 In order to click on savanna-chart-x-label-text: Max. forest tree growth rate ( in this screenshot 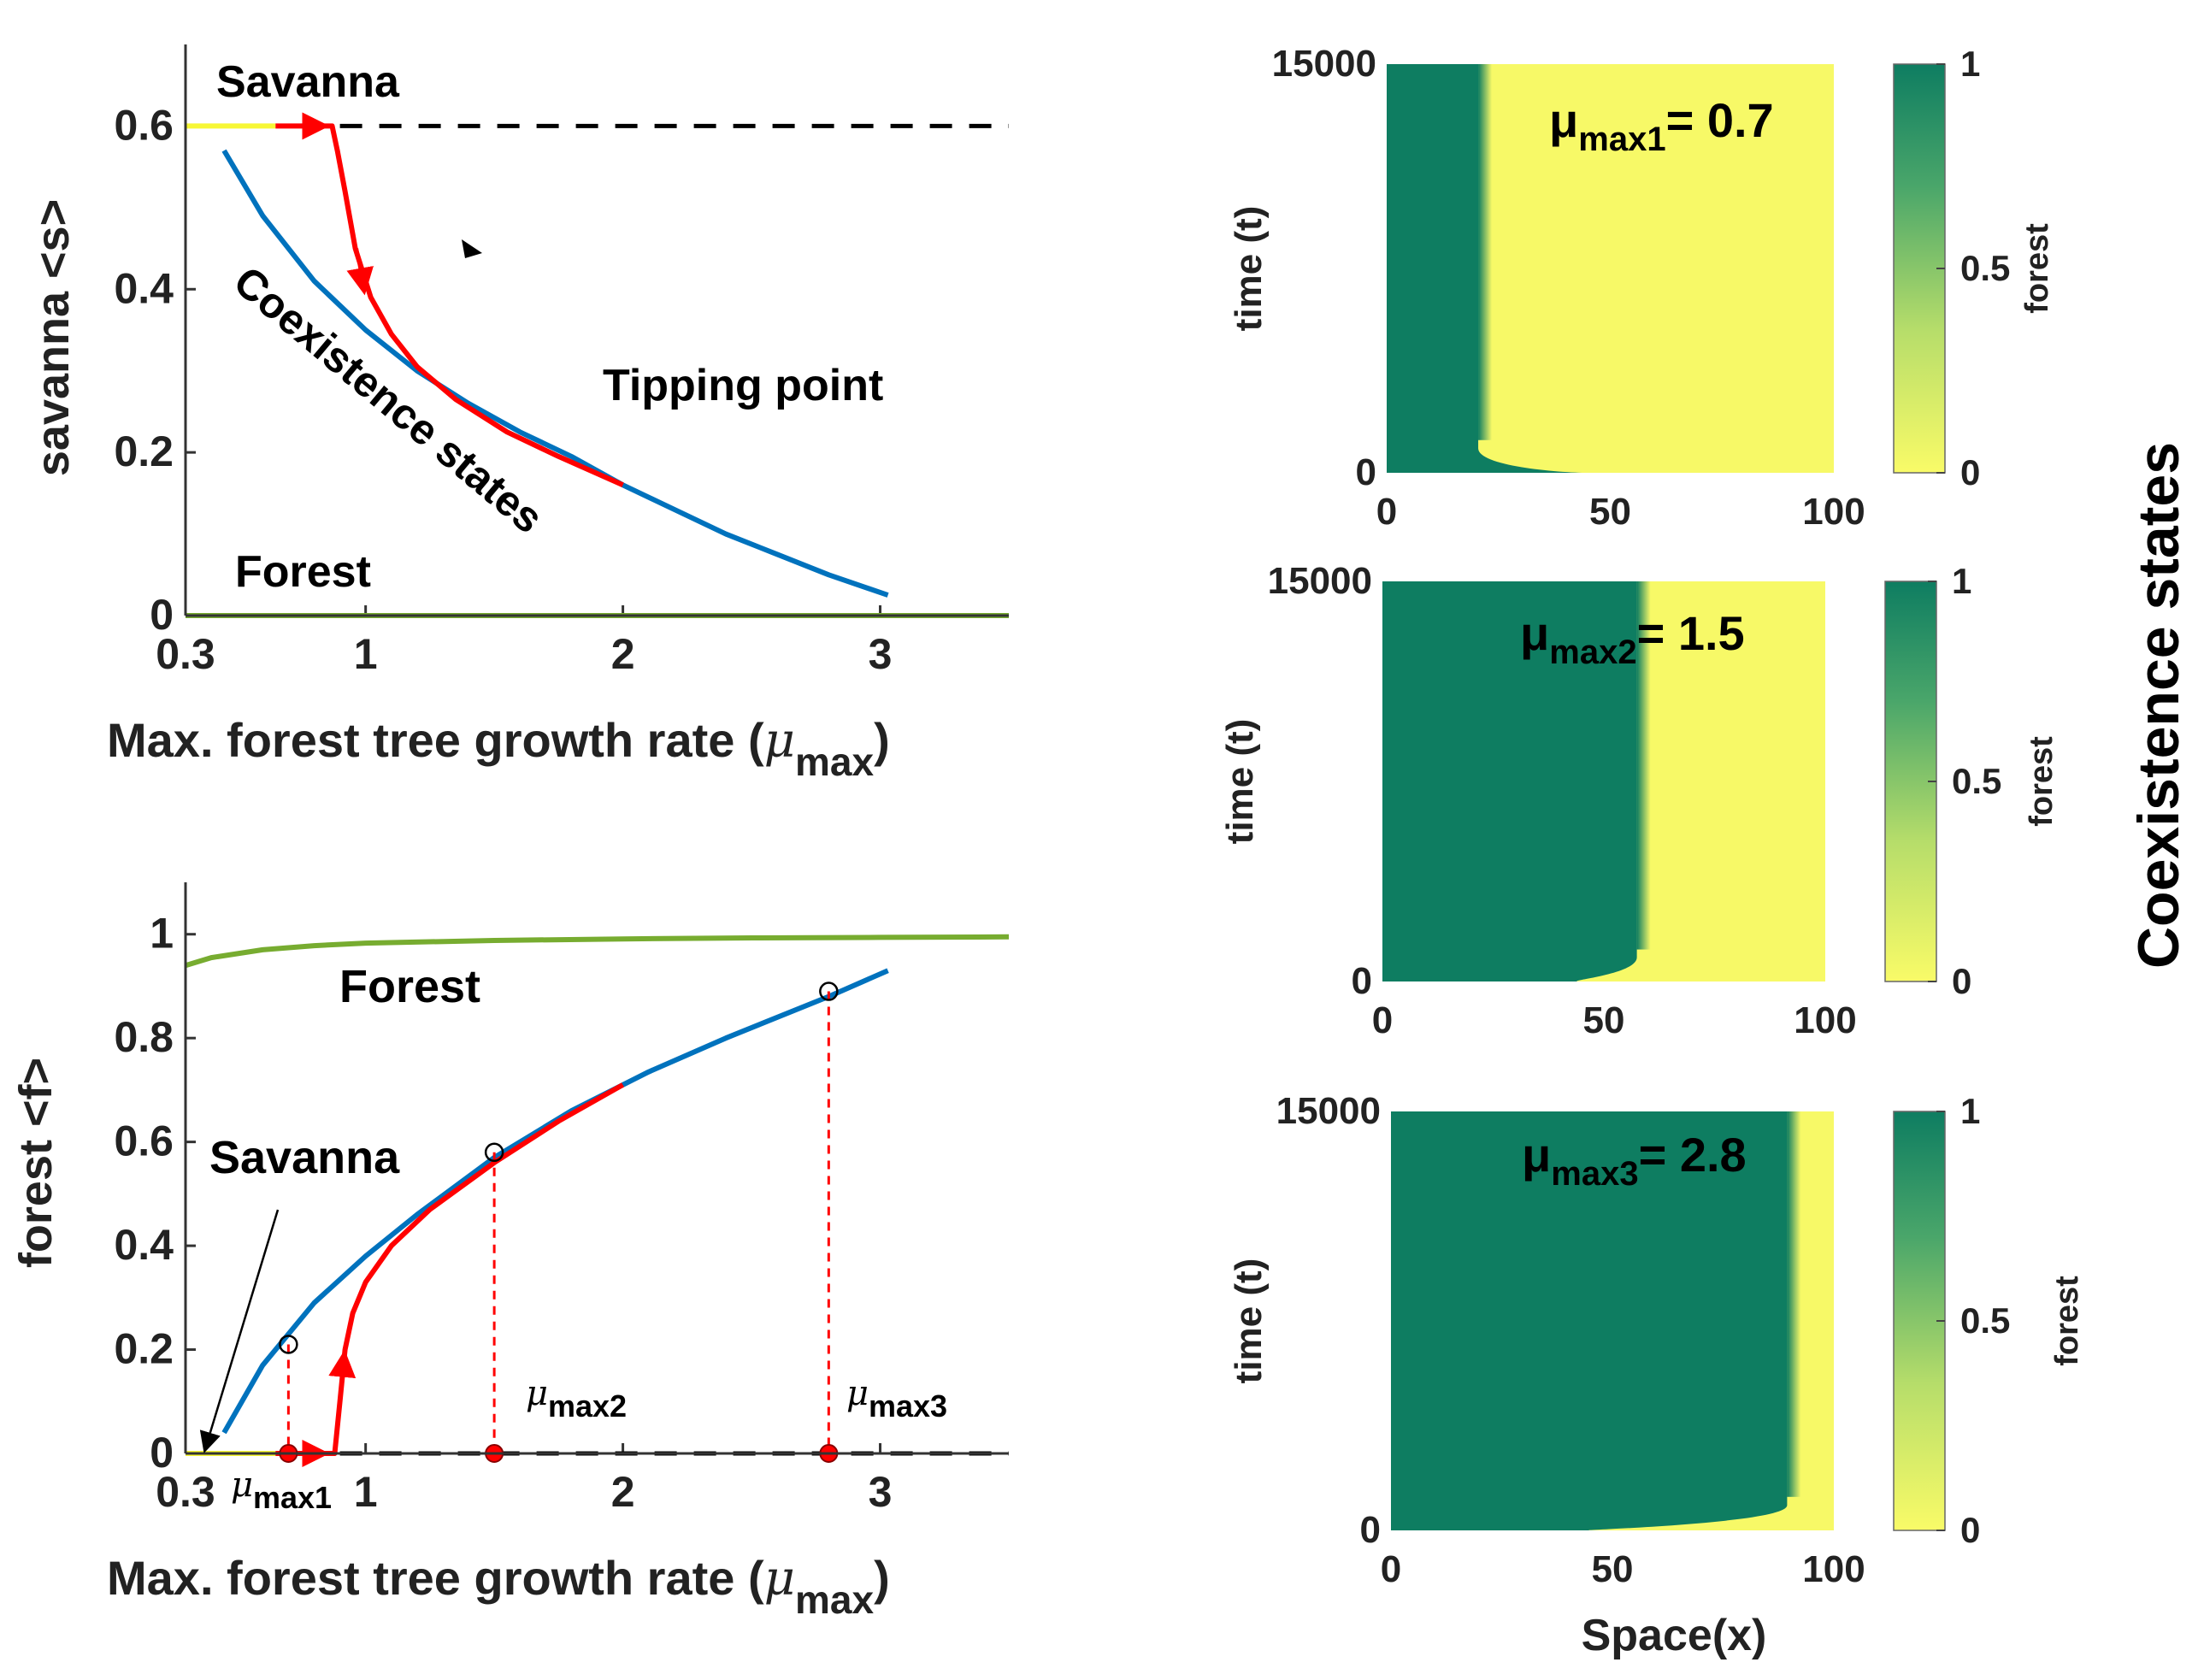, I will do `click(435, 740)`.